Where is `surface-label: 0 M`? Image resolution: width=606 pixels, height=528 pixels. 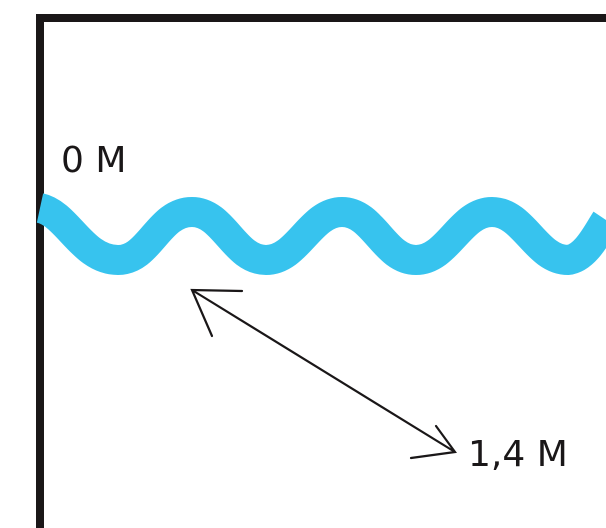
surface-label: 0 M is located at coordinates (94, 160).